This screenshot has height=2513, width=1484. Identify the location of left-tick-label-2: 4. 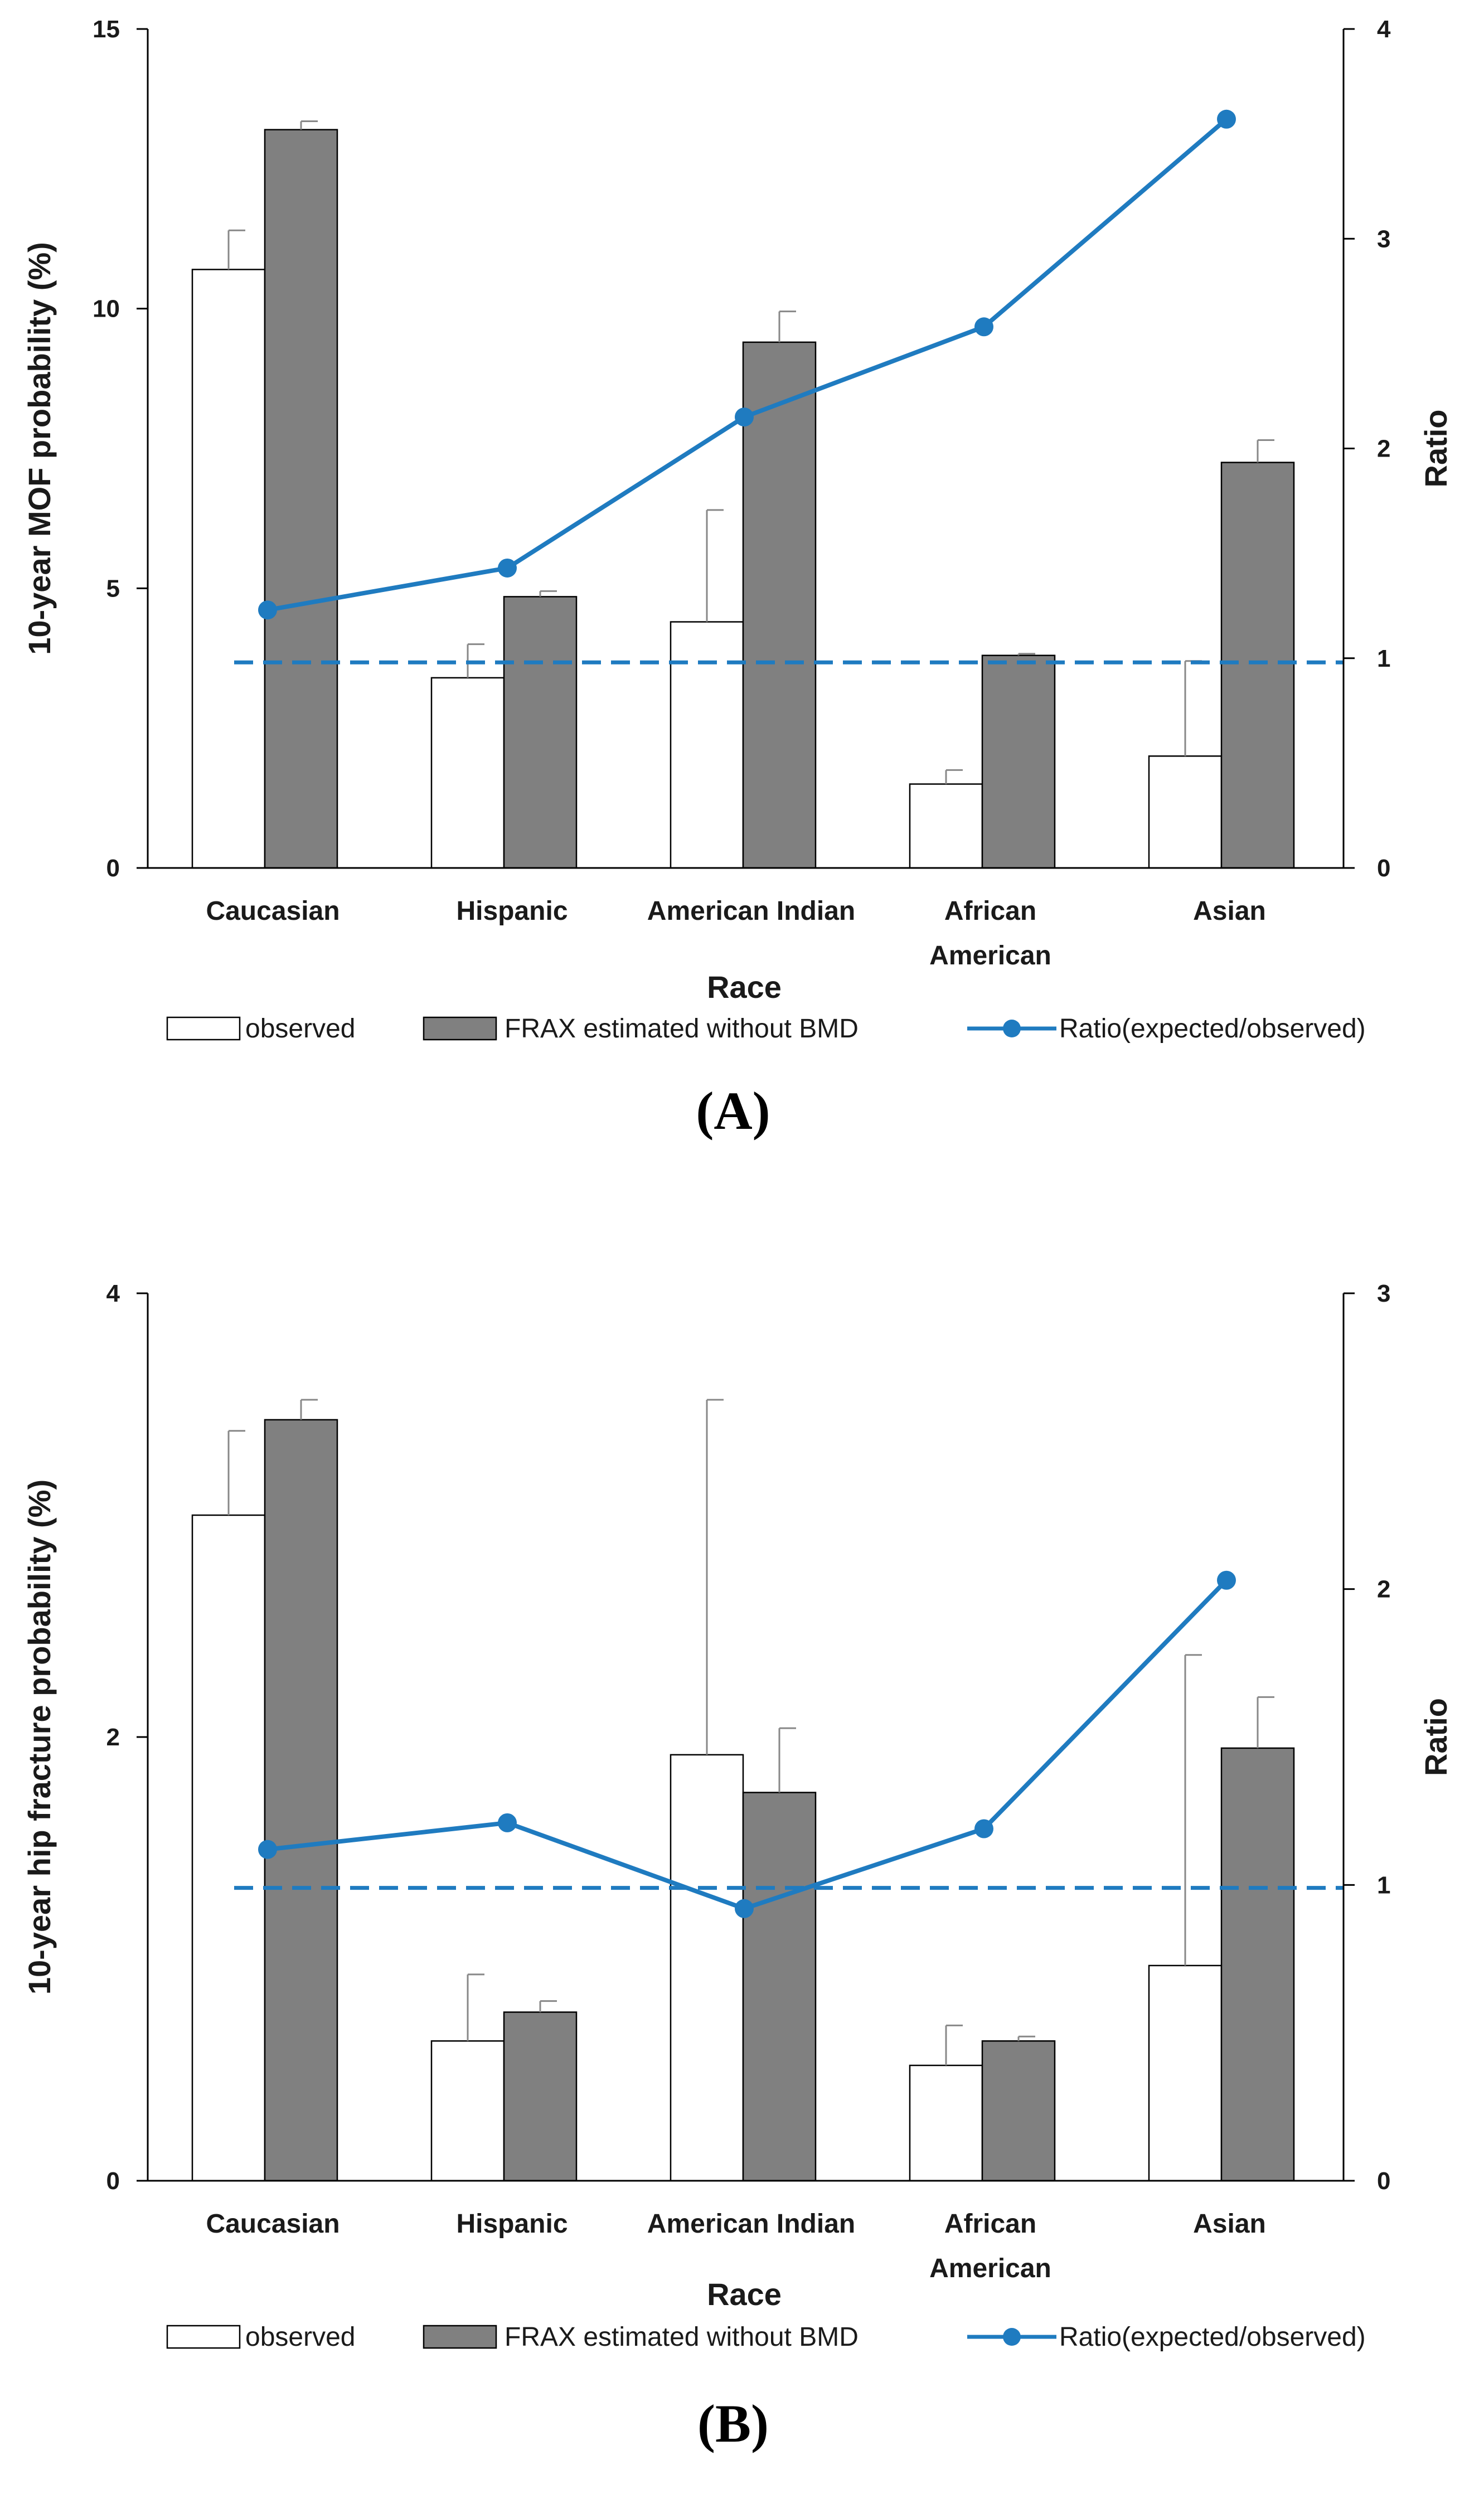
(113, 1293).